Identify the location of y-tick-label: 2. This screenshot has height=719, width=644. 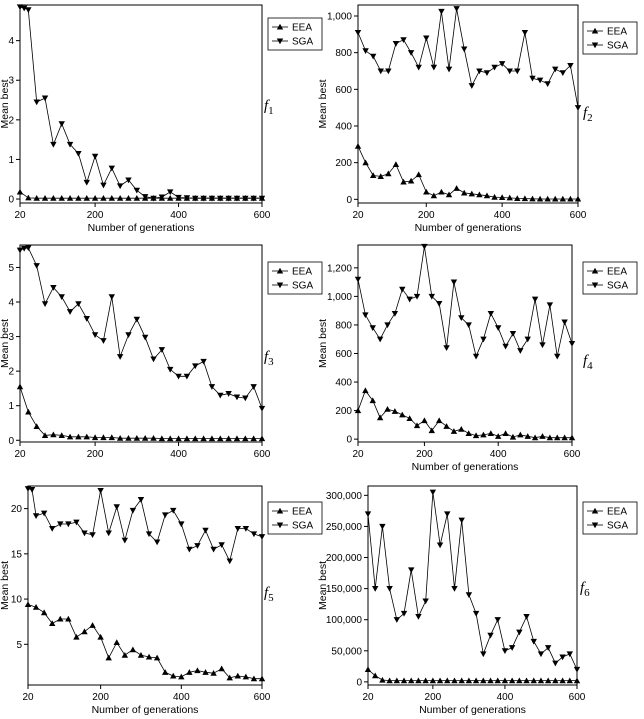
(11, 120).